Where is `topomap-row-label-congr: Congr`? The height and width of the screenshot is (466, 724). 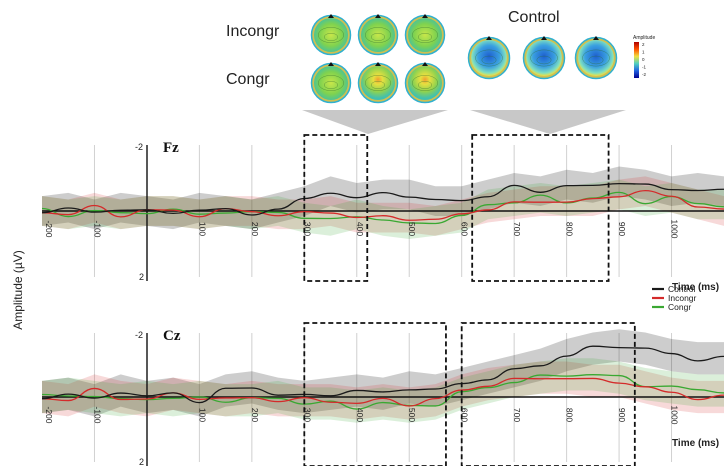
topomap-row-label-congr: Congr is located at coordinates (248, 79).